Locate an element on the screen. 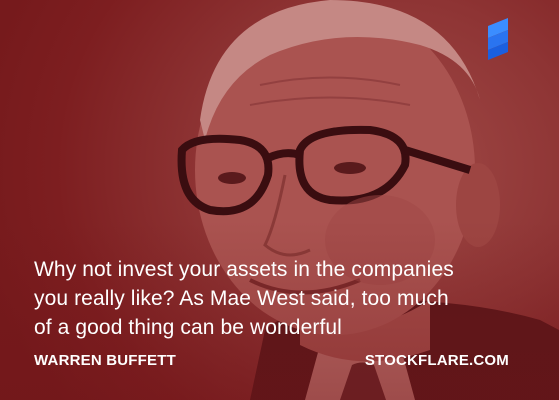 The width and height of the screenshot is (559, 400). stockflare-s-logo-icon is located at coordinates (498, 38).